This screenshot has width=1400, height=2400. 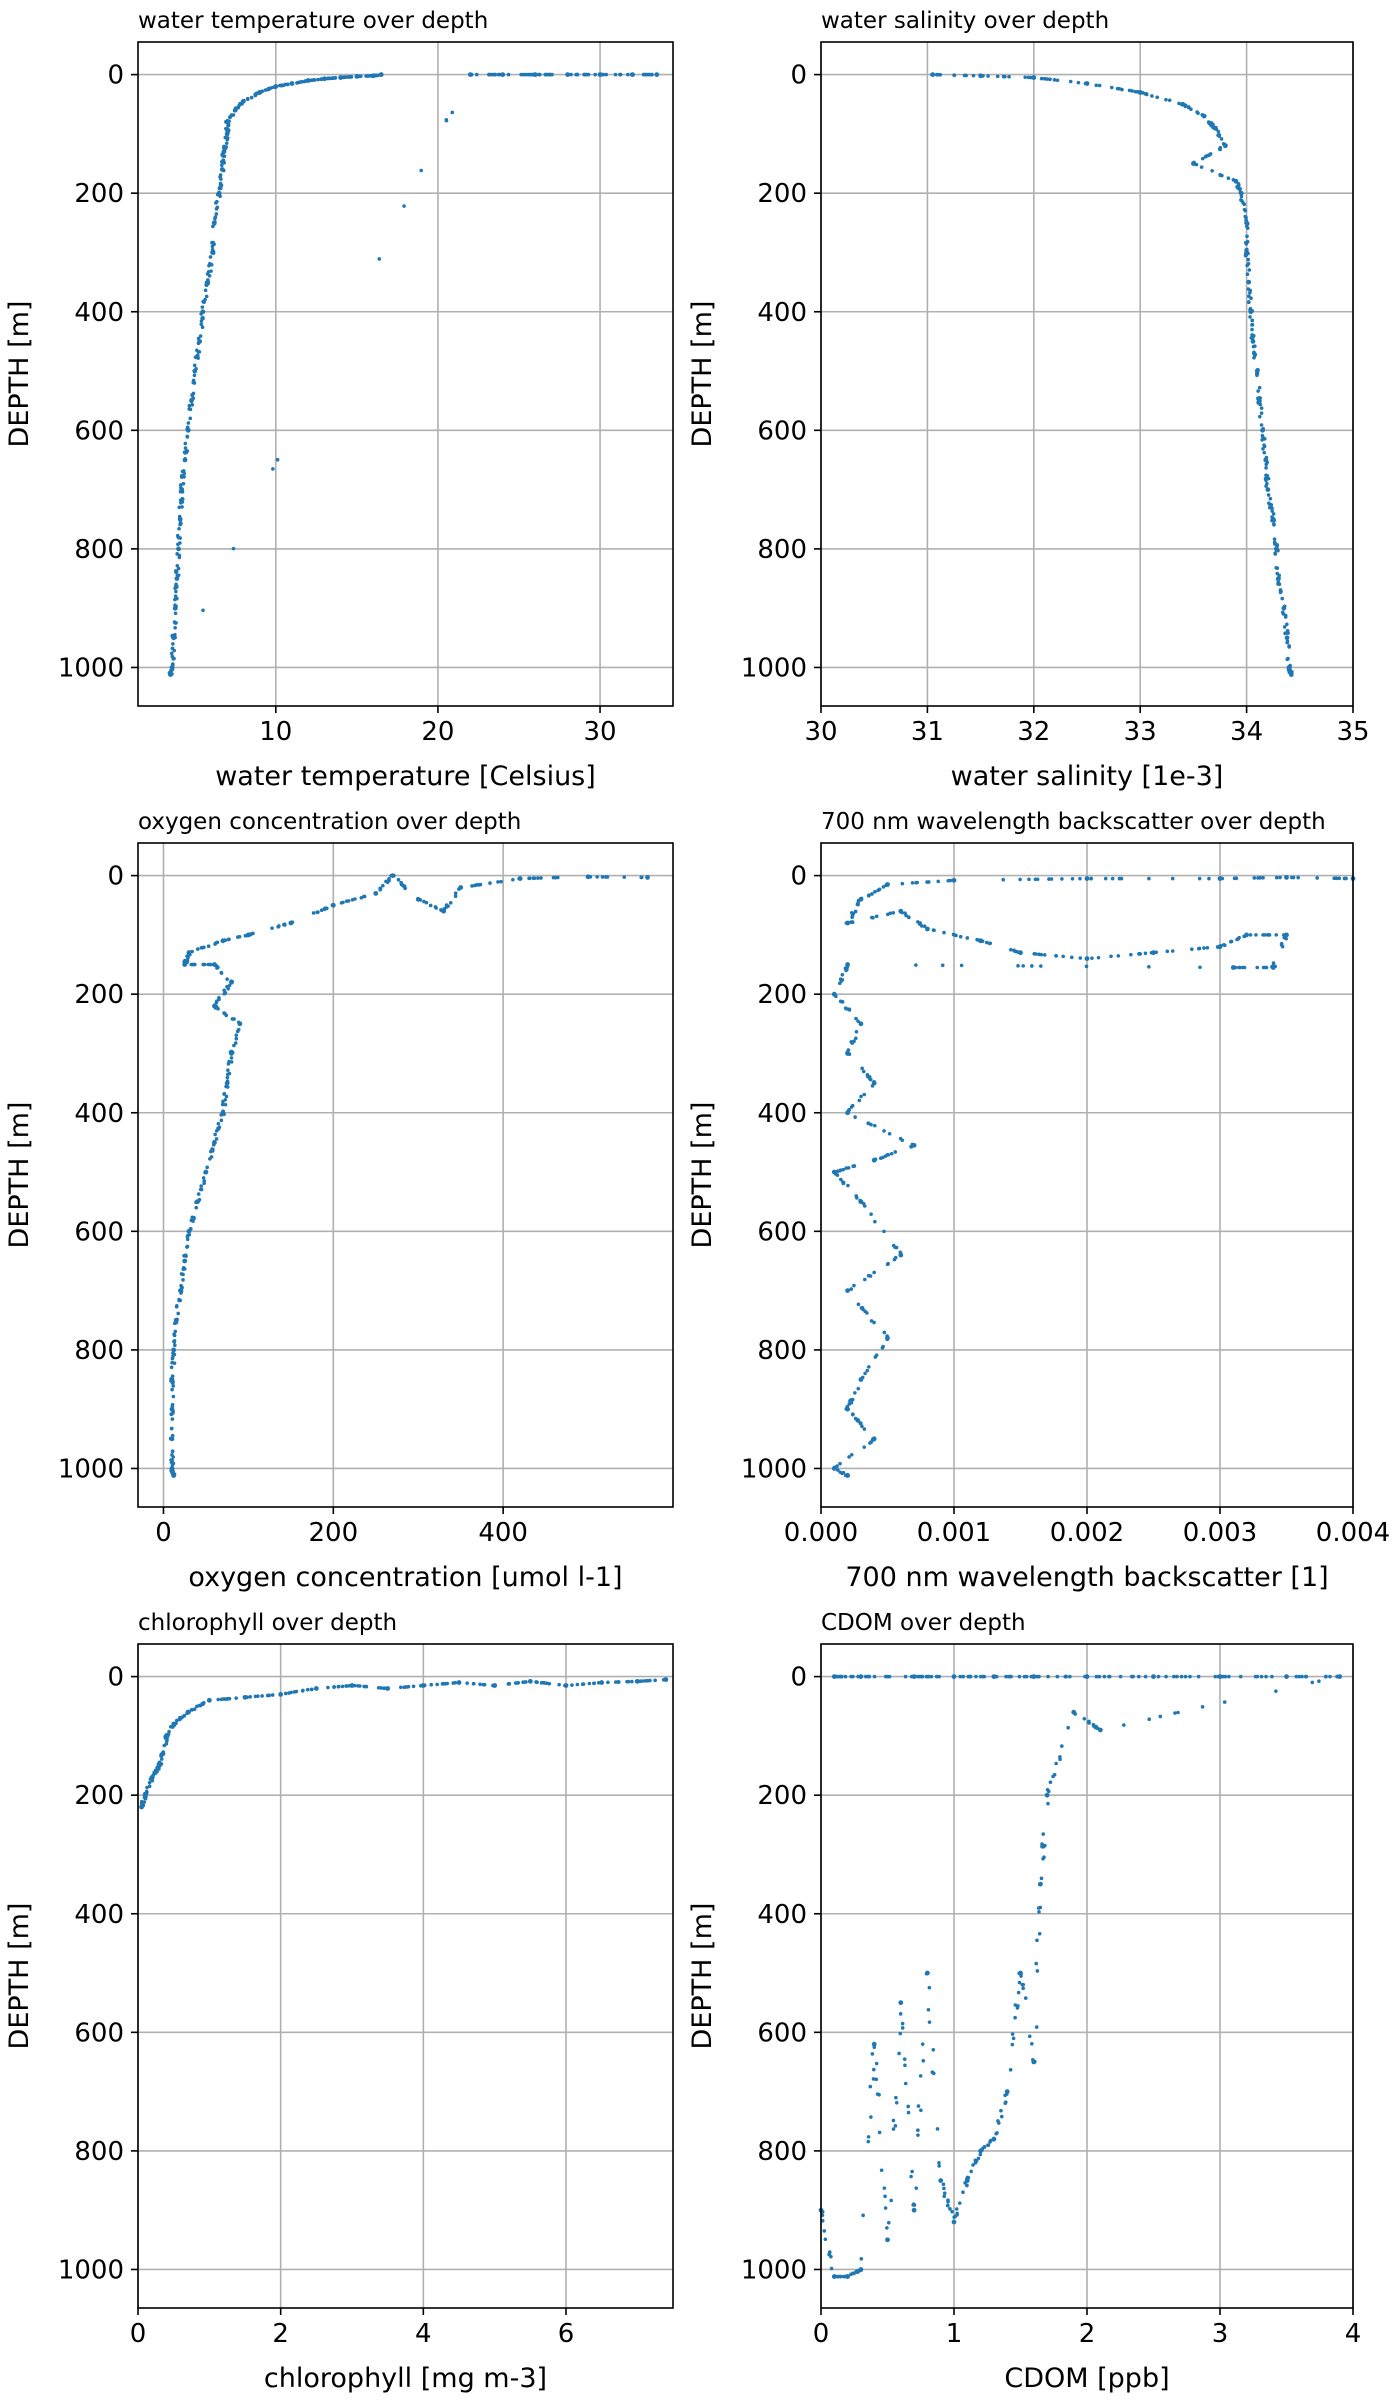 What do you see at coordinates (1352, 732) in the screenshot?
I see `x-tick-label: 35` at bounding box center [1352, 732].